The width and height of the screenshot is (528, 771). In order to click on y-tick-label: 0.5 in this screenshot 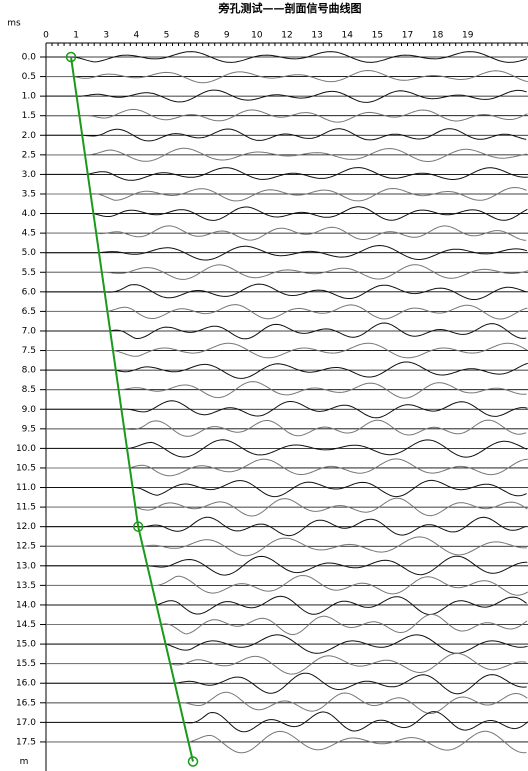, I will do `click(29, 77)`.